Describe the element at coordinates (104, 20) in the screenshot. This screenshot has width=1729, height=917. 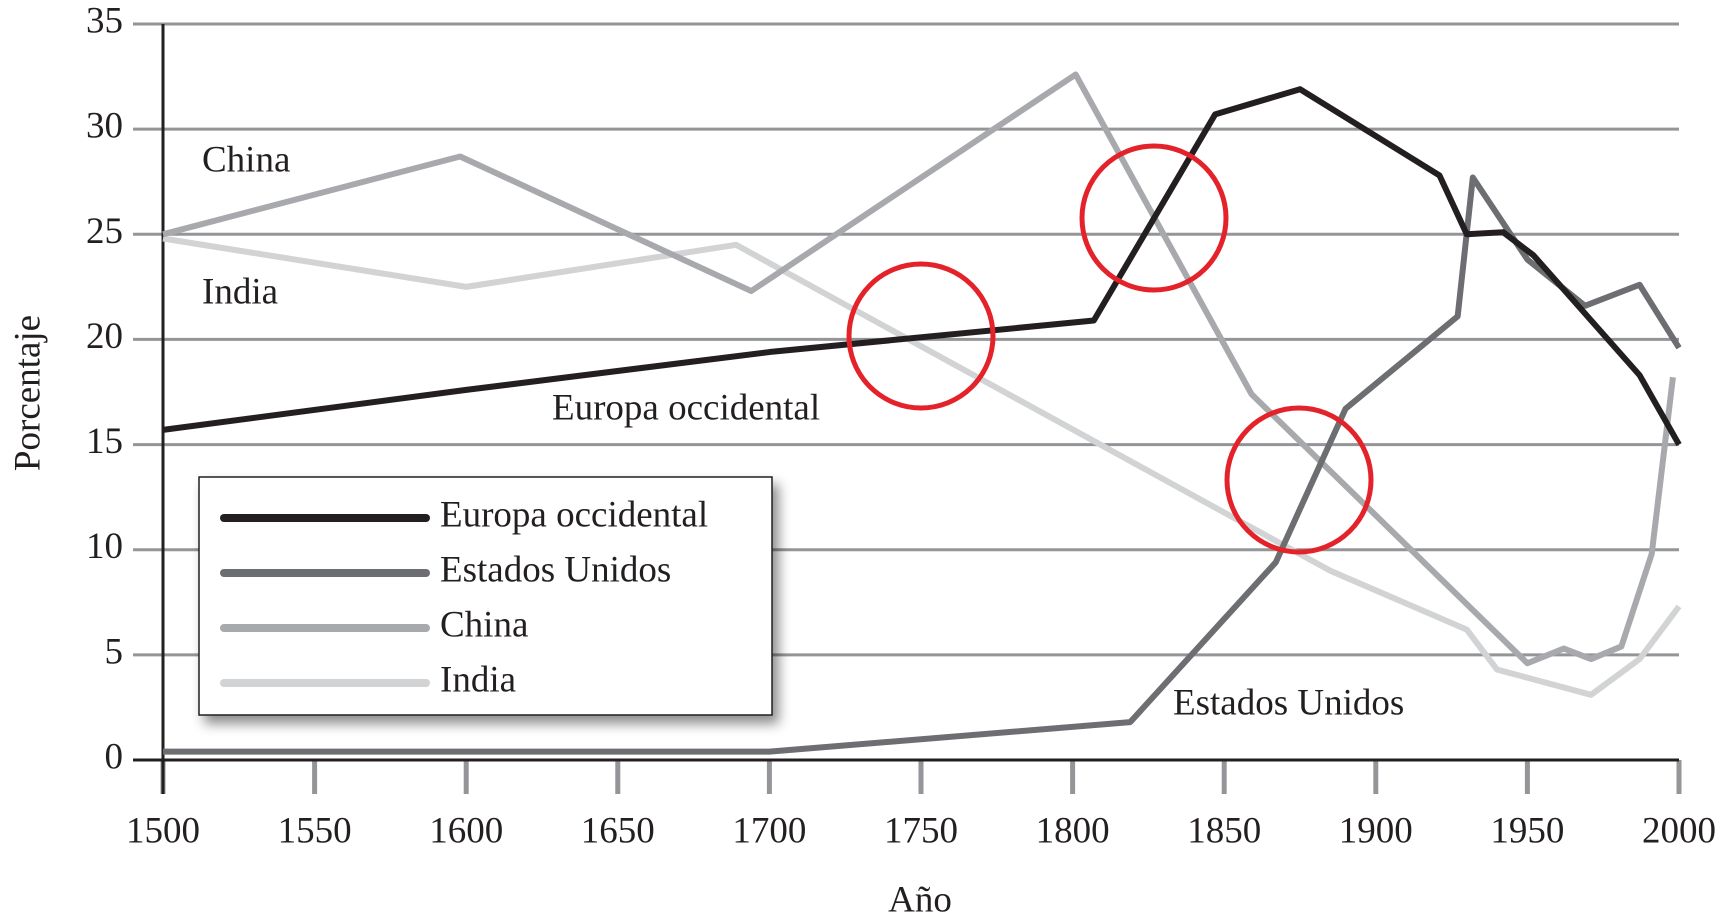
I see `y-tick-label: 35` at that location.